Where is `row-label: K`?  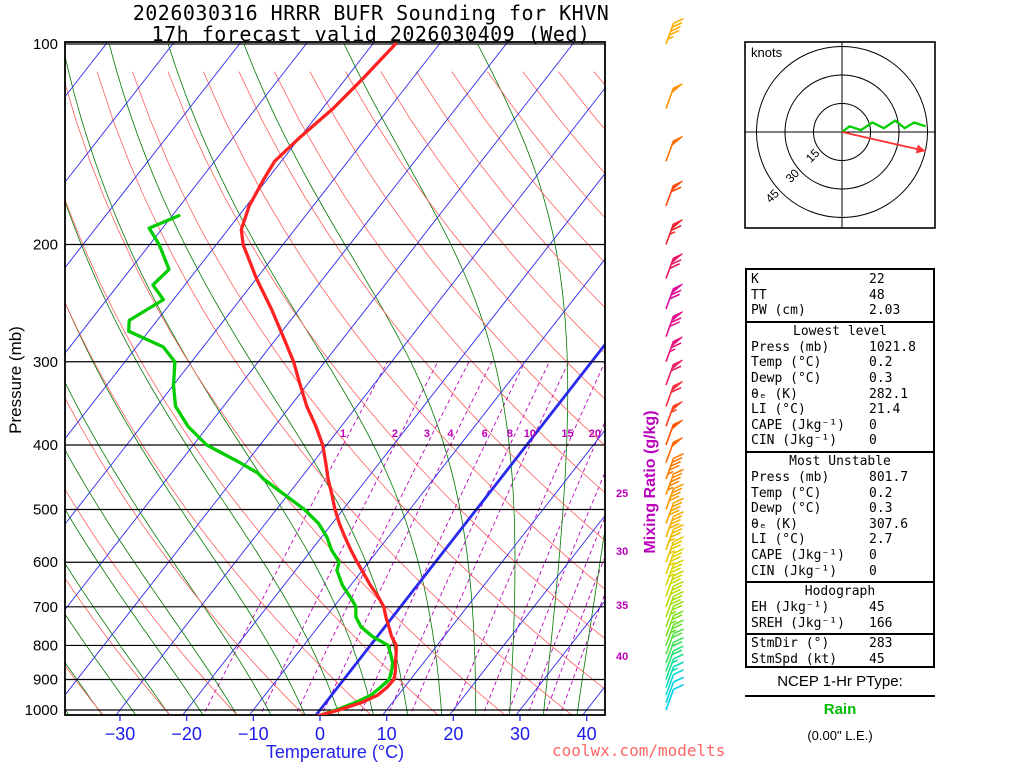
row-label: K is located at coordinates (755, 279).